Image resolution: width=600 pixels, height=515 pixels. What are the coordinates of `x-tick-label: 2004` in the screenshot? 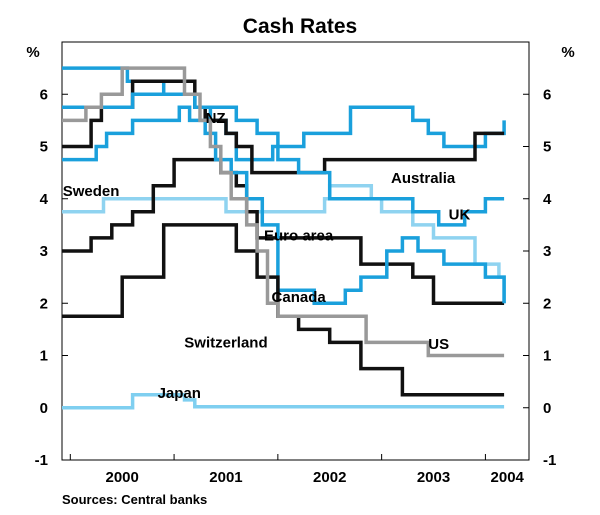 It's located at (508, 477).